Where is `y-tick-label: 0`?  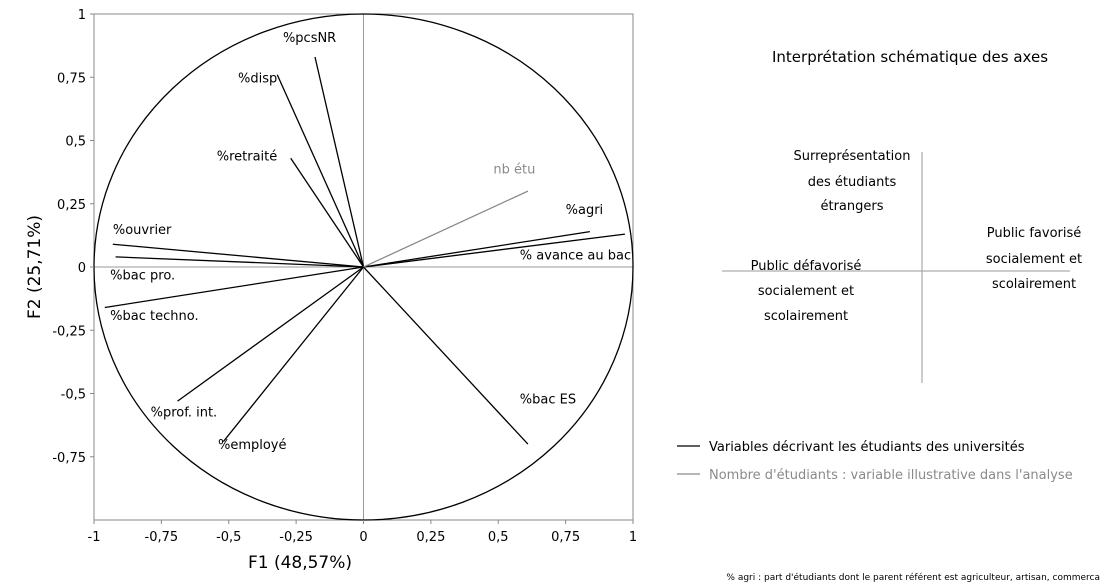
y-tick-label: 0 is located at coordinates (82, 268).